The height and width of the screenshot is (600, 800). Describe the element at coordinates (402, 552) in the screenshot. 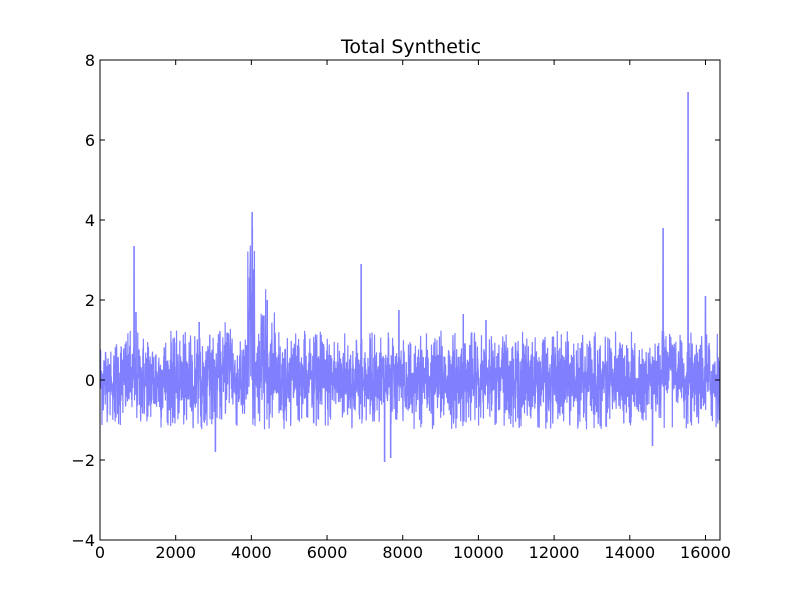

I see `x-tick-label: 8000` at that location.